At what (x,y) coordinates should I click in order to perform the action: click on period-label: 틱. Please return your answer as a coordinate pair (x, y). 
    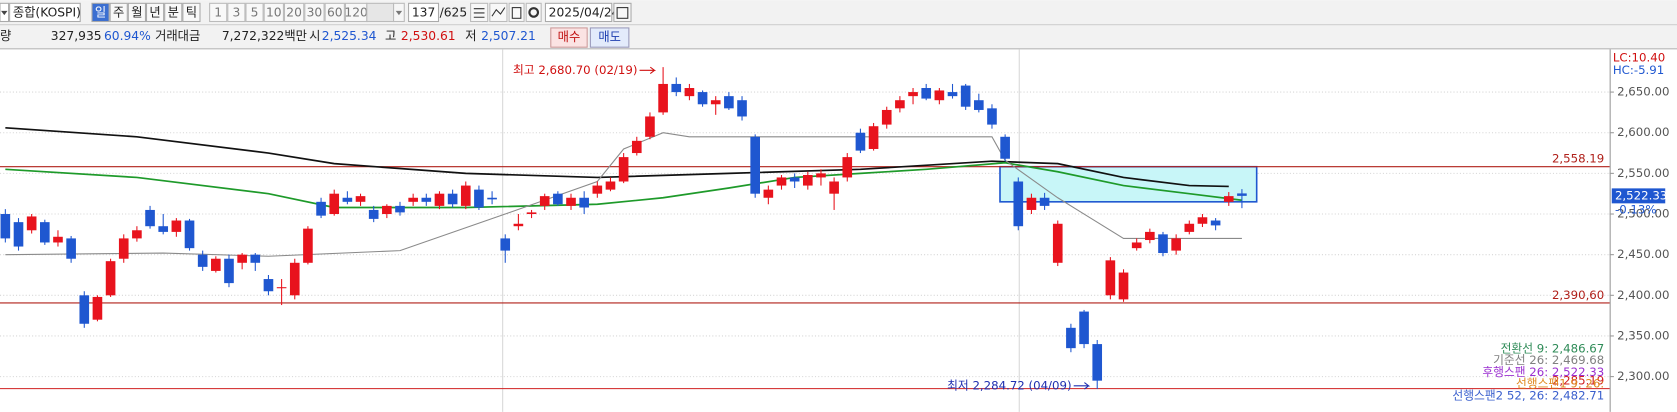
    Looking at the image, I should click on (191, 12).